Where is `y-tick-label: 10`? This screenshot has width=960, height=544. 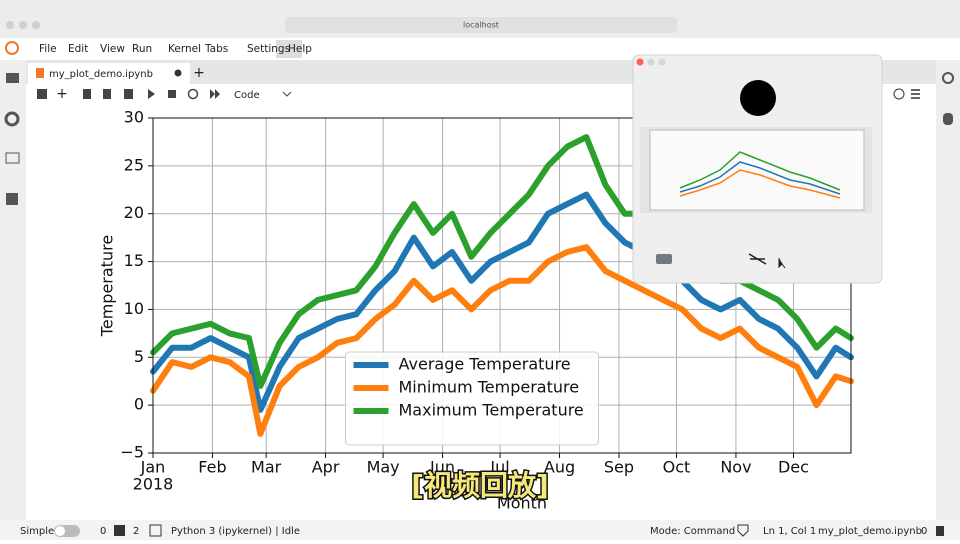 y-tick-label: 10 is located at coordinates (134, 308).